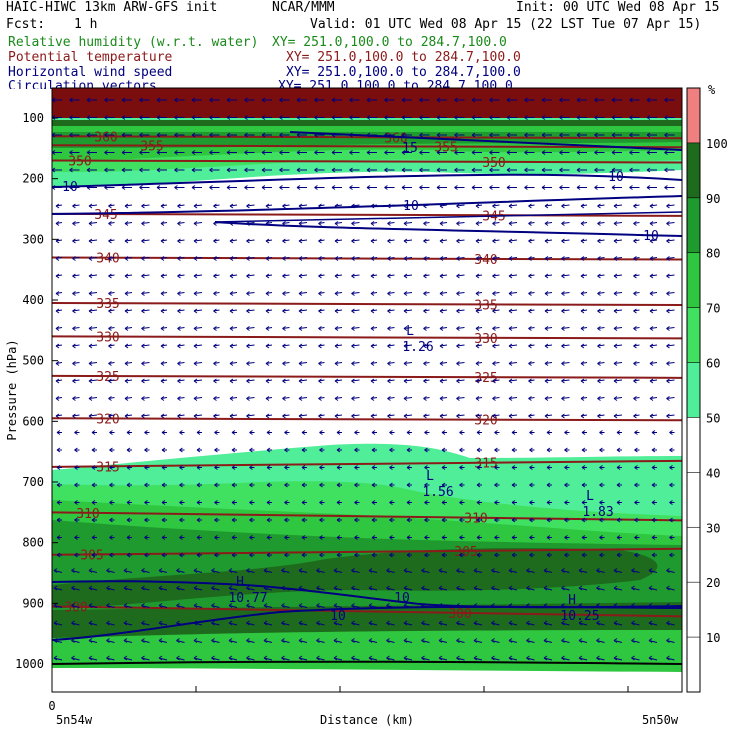  I want to click on extremum-value-1: 1.56, so click(437, 492).